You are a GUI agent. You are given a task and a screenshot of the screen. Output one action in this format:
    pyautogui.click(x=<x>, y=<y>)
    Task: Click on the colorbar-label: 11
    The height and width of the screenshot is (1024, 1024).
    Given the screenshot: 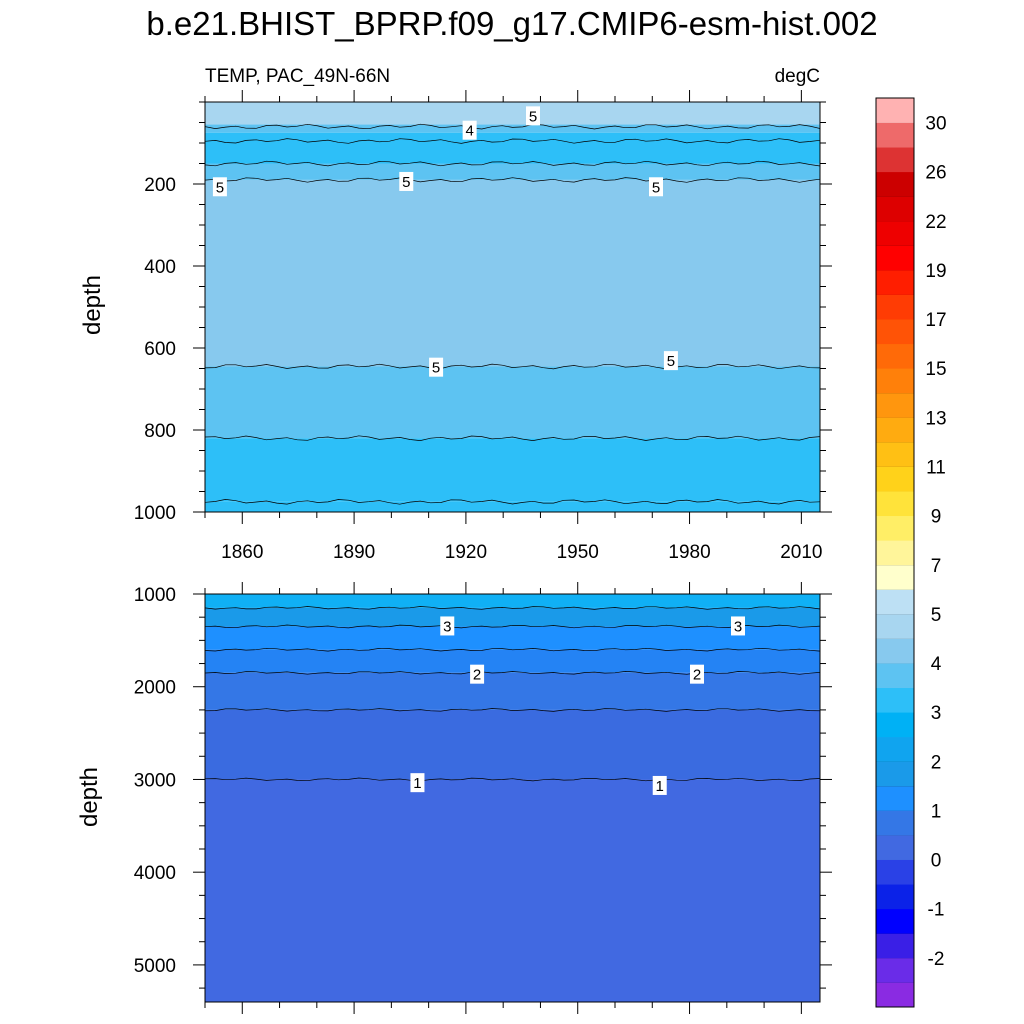 What is the action you would take?
    pyautogui.click(x=936, y=468)
    